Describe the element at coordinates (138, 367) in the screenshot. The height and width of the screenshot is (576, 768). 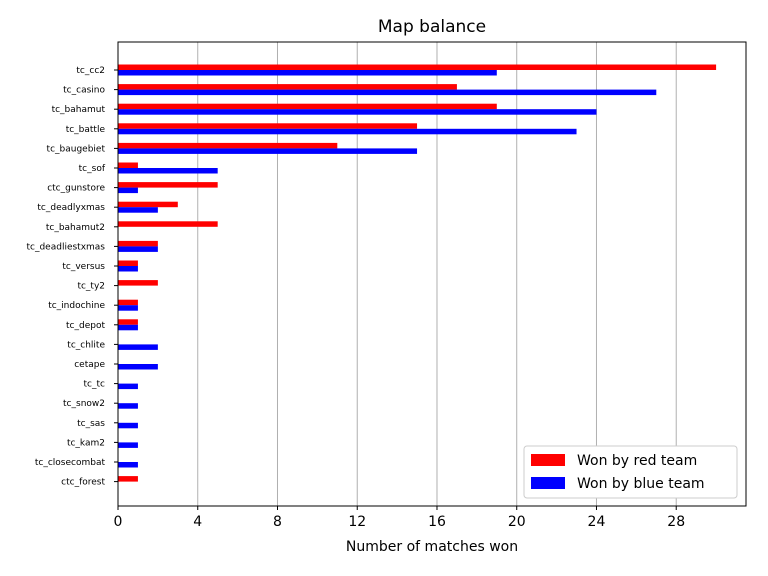
I see `bar-cetape-blue` at that location.